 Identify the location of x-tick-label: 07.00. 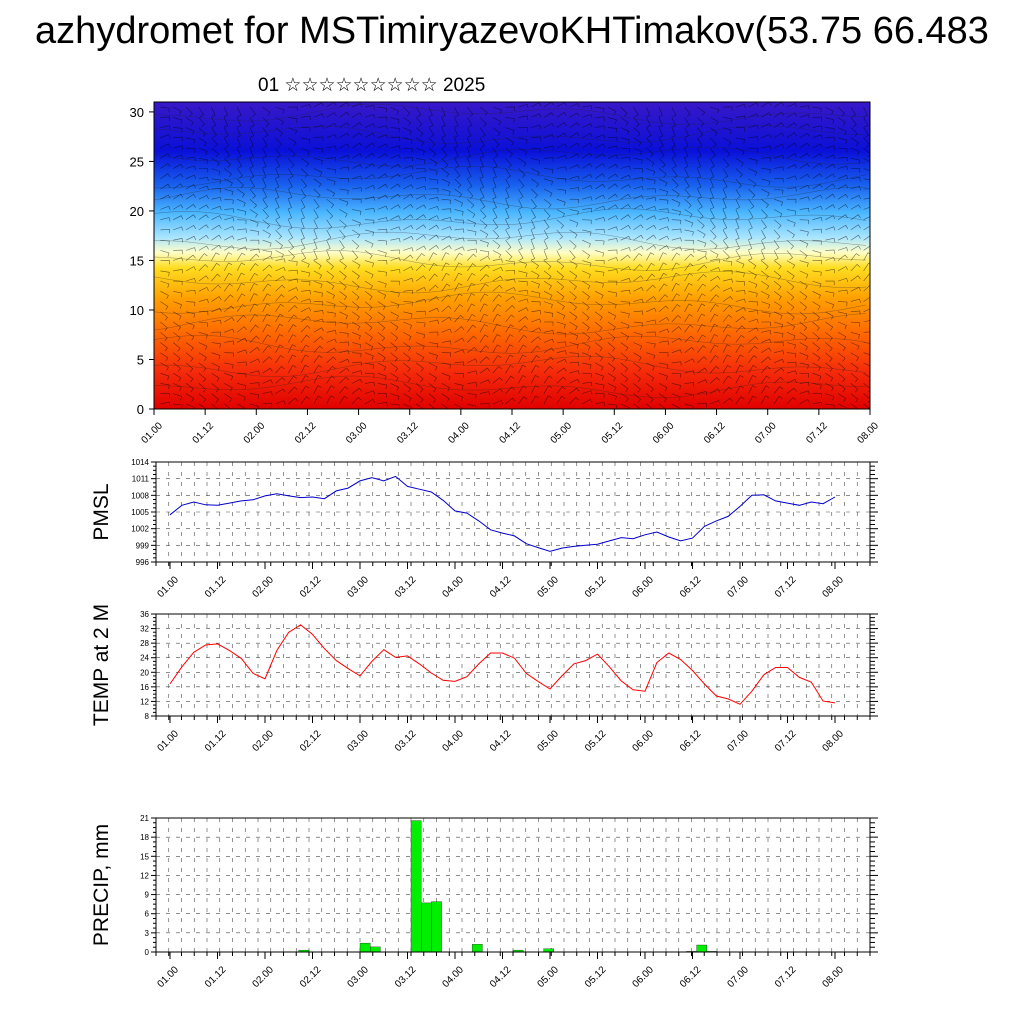
(738, 587).